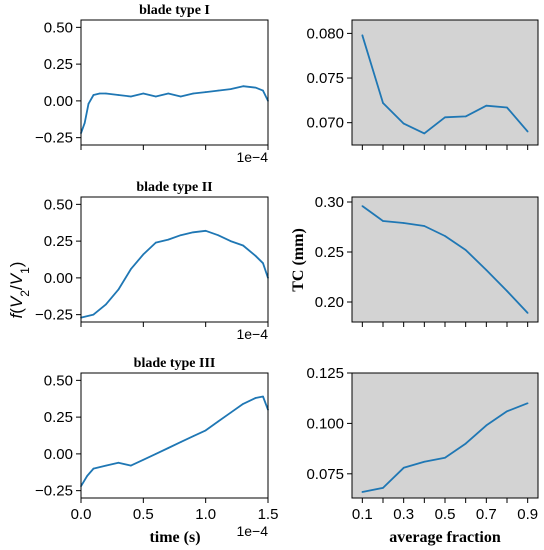 This screenshot has height=550, width=544. Describe the element at coordinates (175, 363) in the screenshot. I see `panel-title: blade type III` at that location.